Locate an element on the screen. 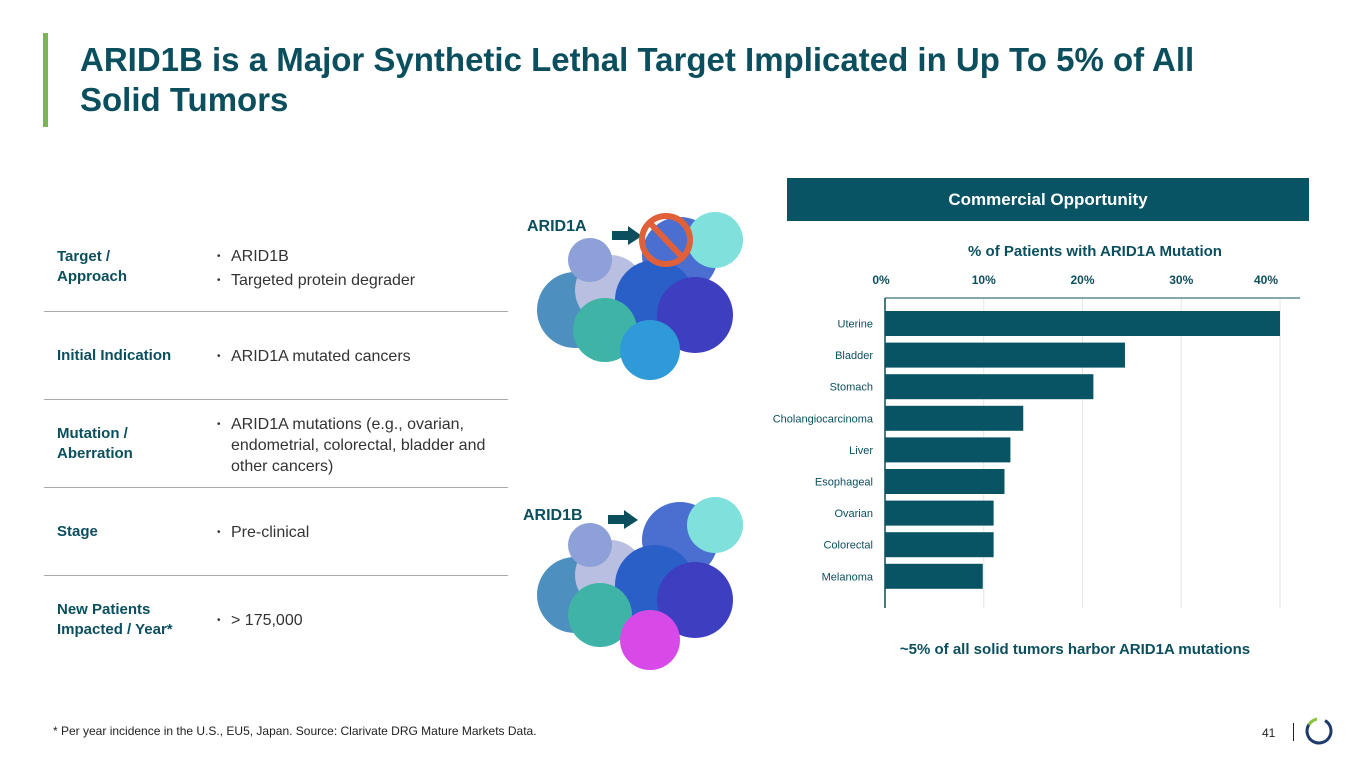 The image size is (1365, 768). bar-stomach is located at coordinates (989, 387).